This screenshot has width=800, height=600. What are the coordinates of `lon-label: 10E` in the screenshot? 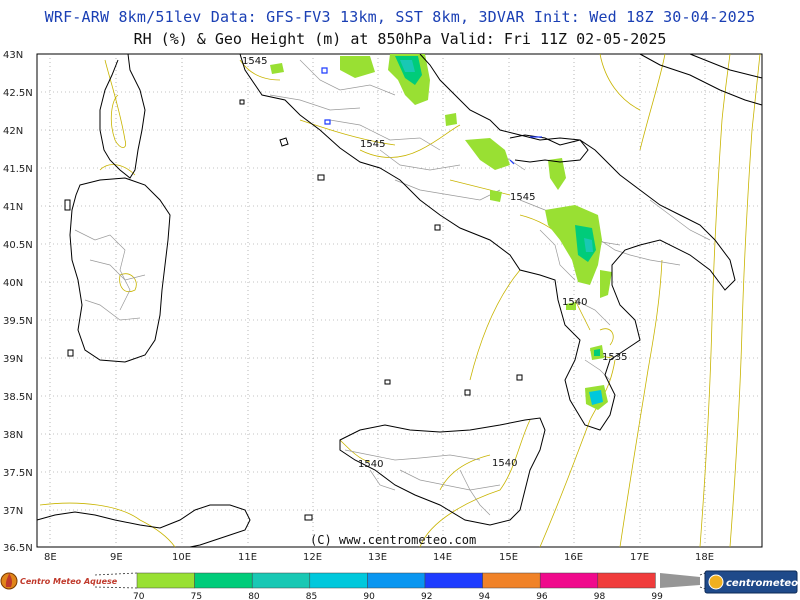 It's located at (181, 557).